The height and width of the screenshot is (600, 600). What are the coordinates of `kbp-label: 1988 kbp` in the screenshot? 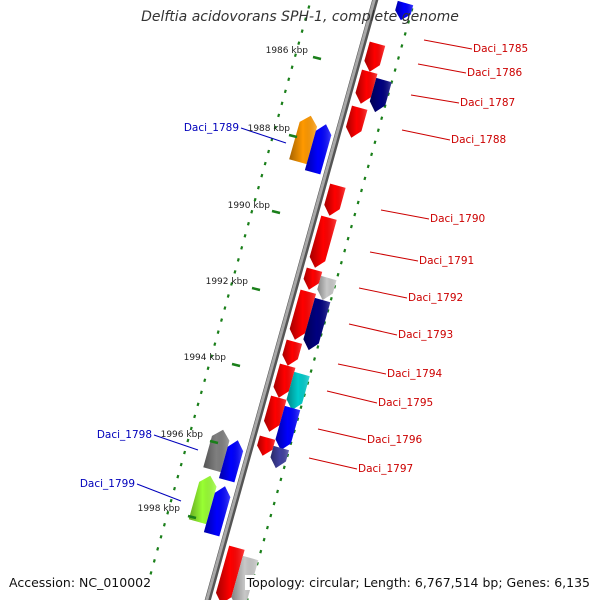 It's located at (269, 129).